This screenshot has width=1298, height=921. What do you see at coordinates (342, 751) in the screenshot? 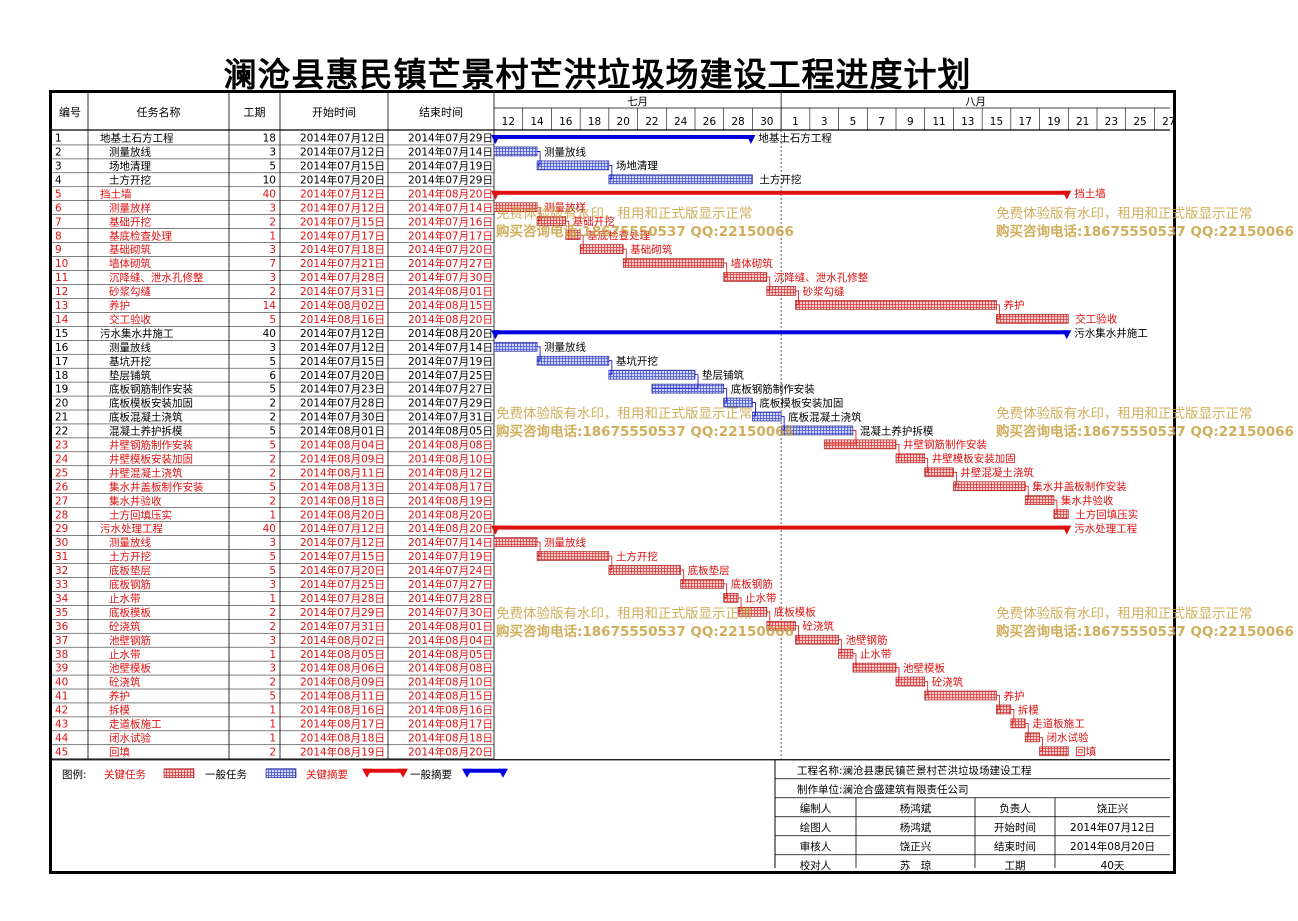
I see `task-start: 2014年08月19日` at bounding box center [342, 751].